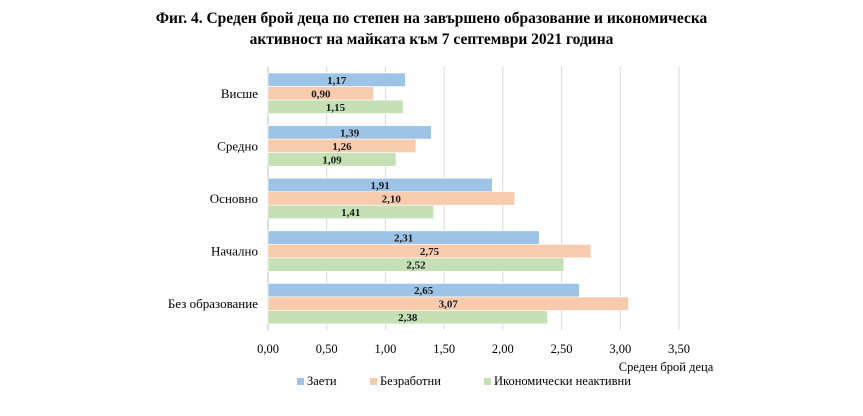 Image resolution: width=863 pixels, height=416 pixels. I want to click on x-axis-label: Среден брой деца, so click(666, 367).